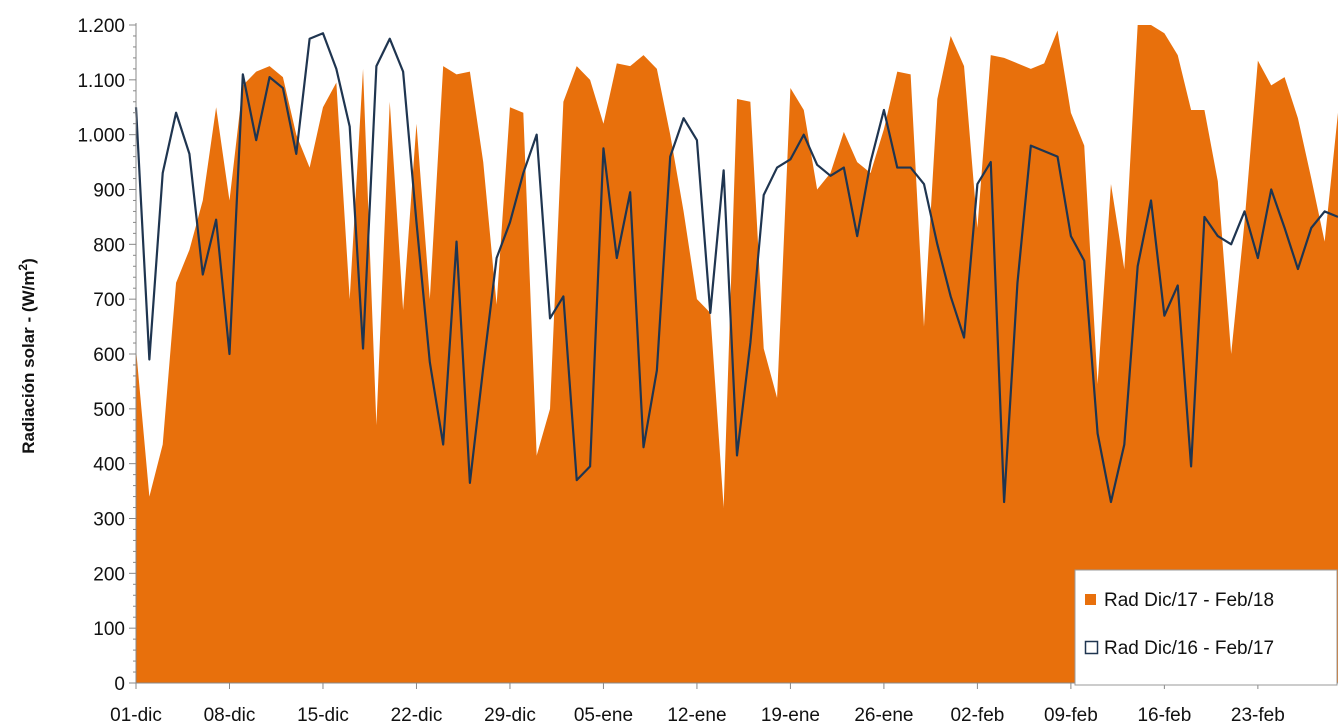 The height and width of the screenshot is (724, 1338). I want to click on x-tick-label: 22-dic, so click(417, 714).